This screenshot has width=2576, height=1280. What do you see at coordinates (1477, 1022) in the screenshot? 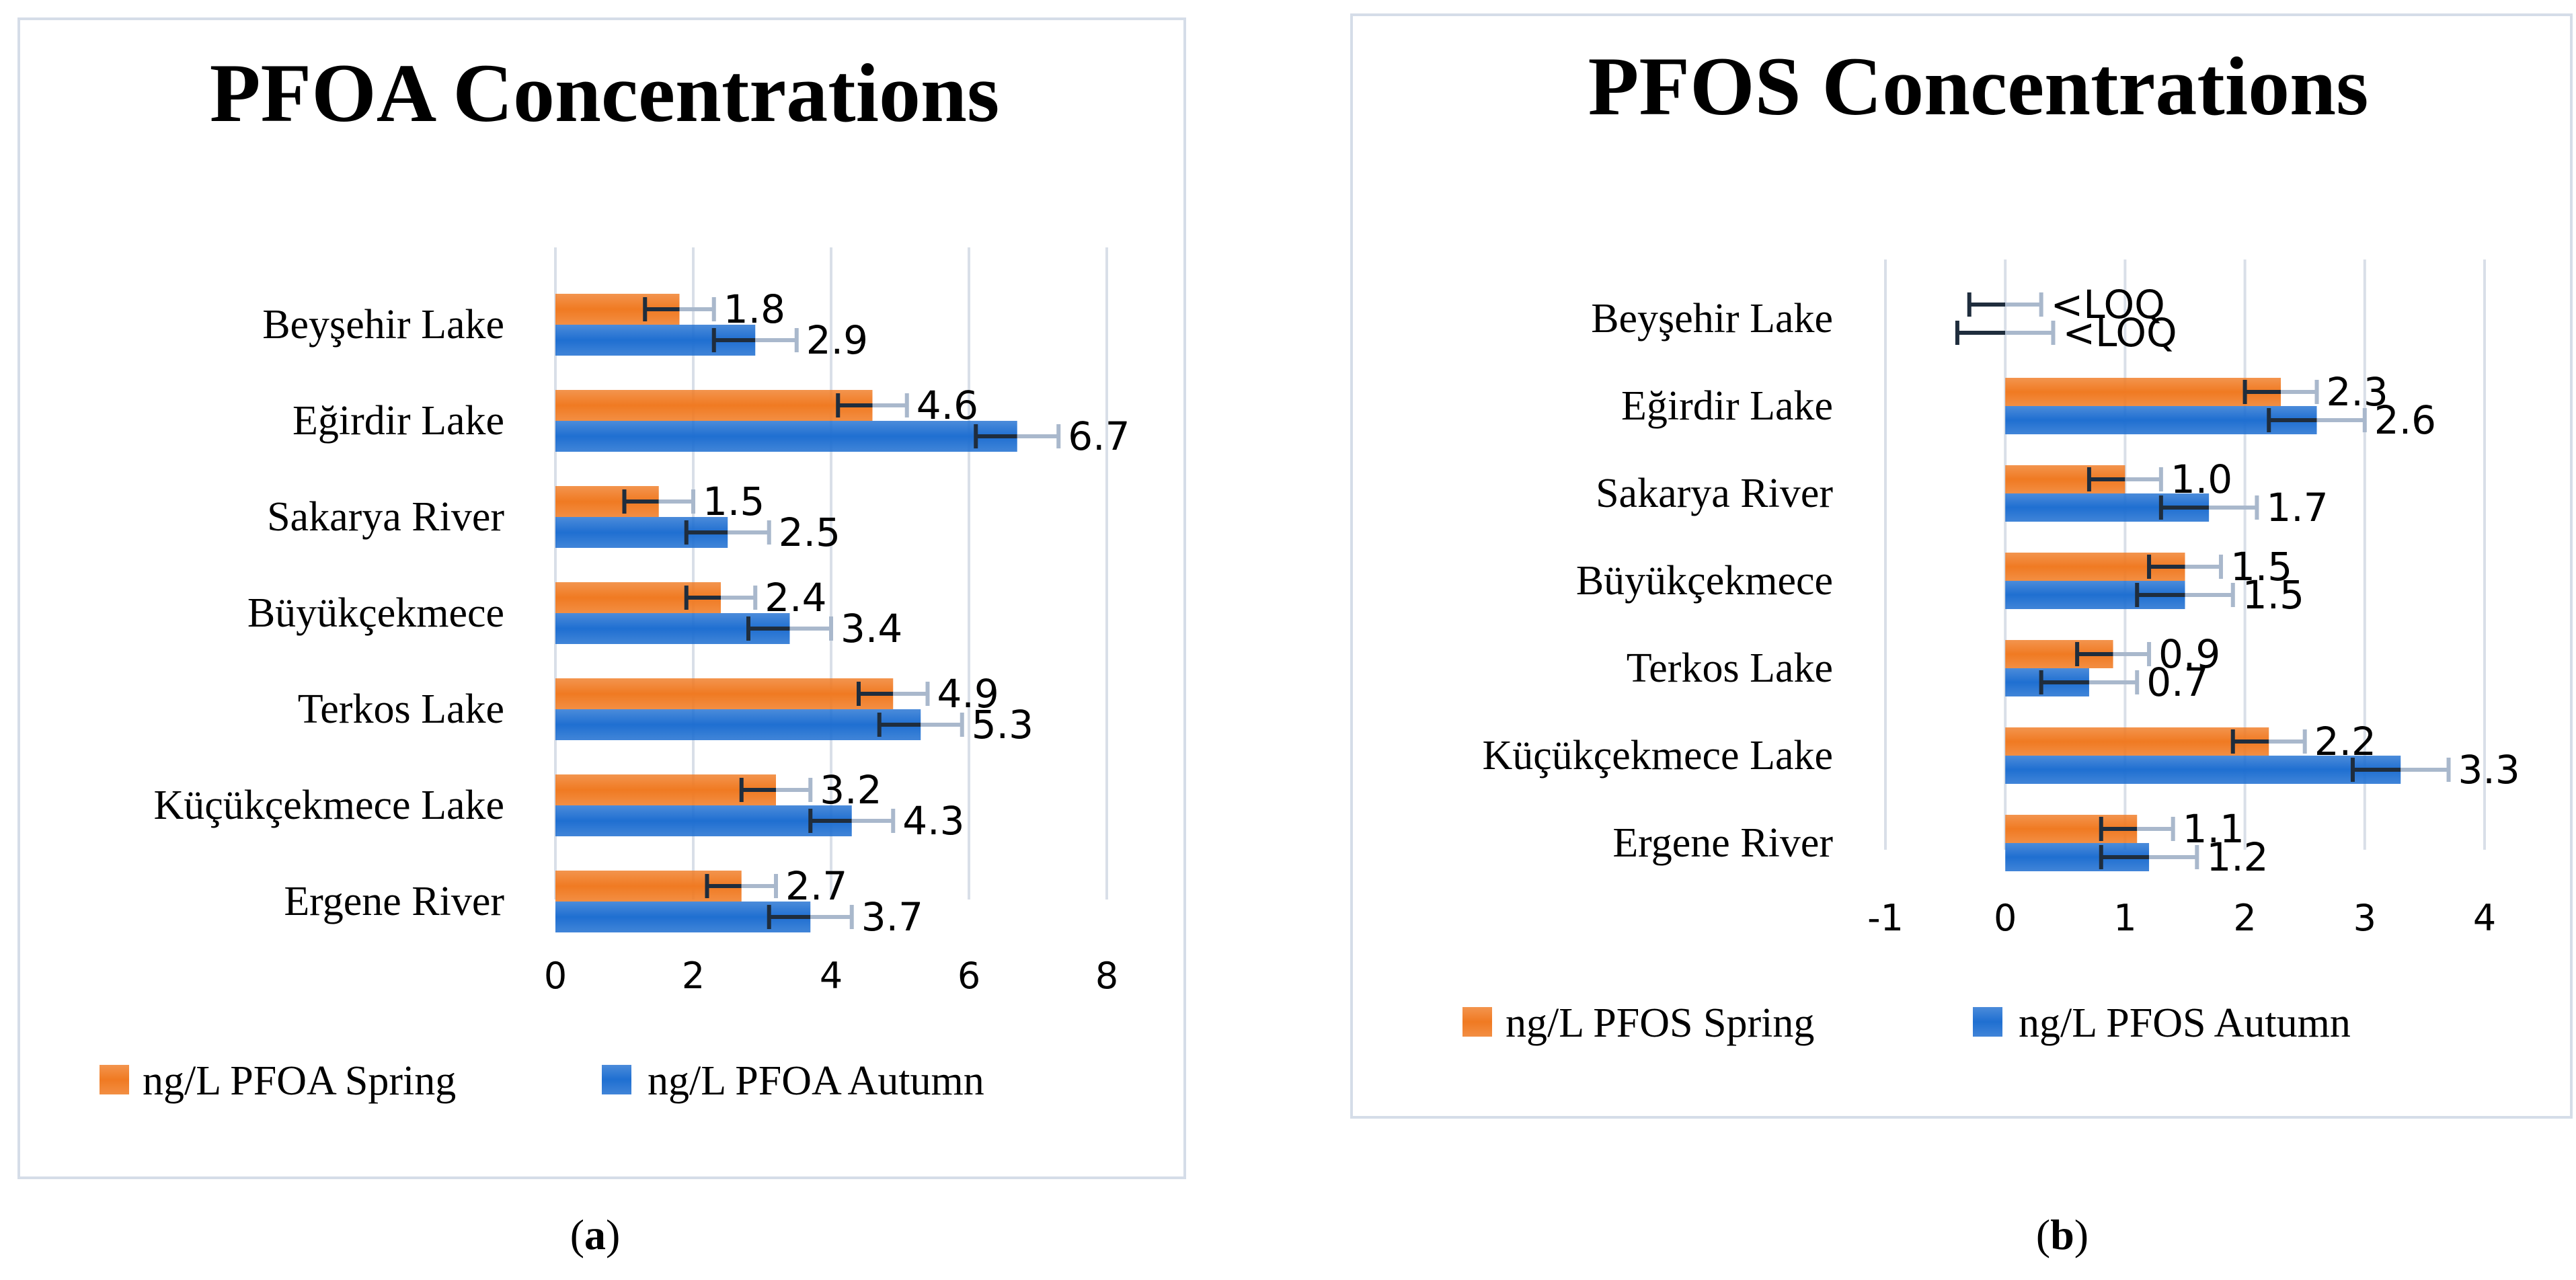
I see `legend-swatch-ng-l-pfos-spring` at bounding box center [1477, 1022].